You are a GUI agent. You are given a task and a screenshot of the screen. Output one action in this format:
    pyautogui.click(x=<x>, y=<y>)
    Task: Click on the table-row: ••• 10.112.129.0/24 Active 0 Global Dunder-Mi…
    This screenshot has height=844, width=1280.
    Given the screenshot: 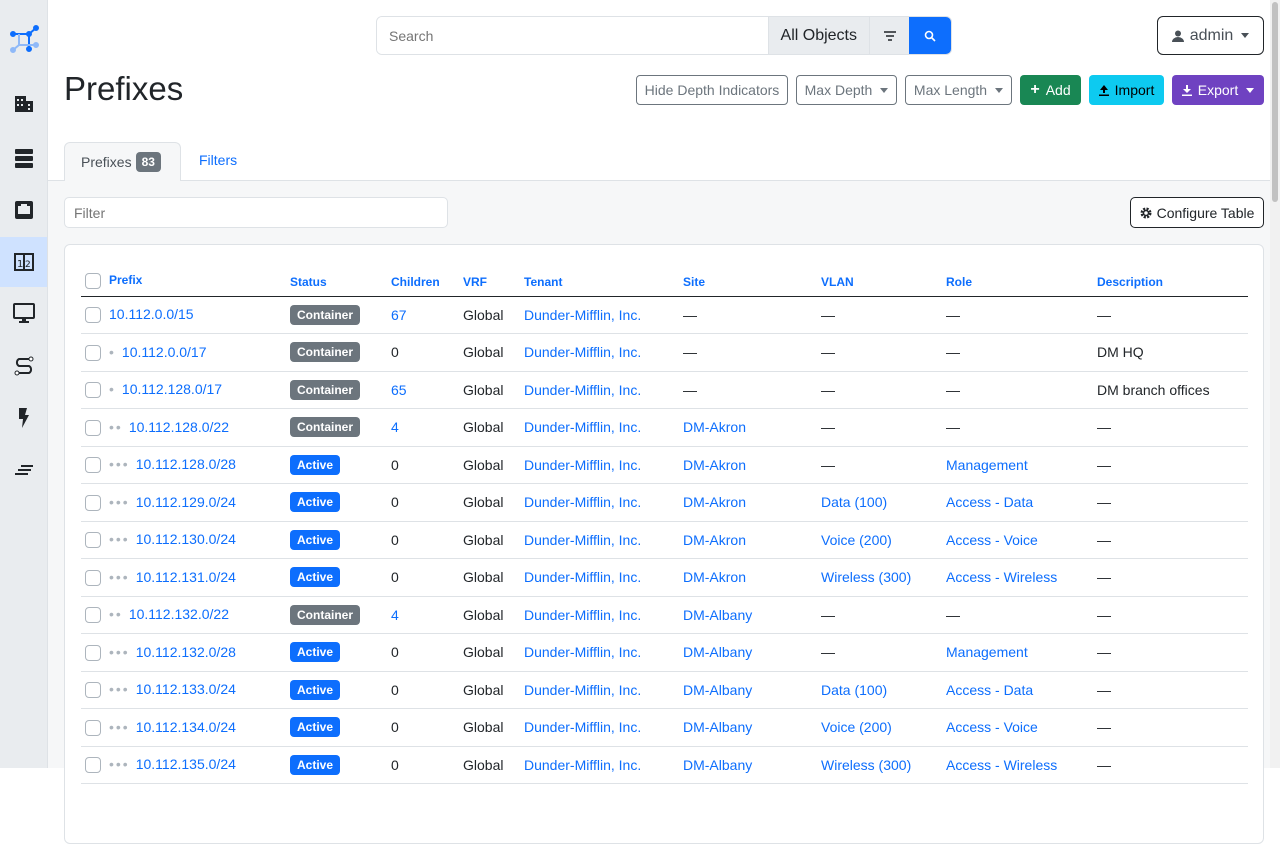 What is the action you would take?
    pyautogui.click(x=664, y=502)
    